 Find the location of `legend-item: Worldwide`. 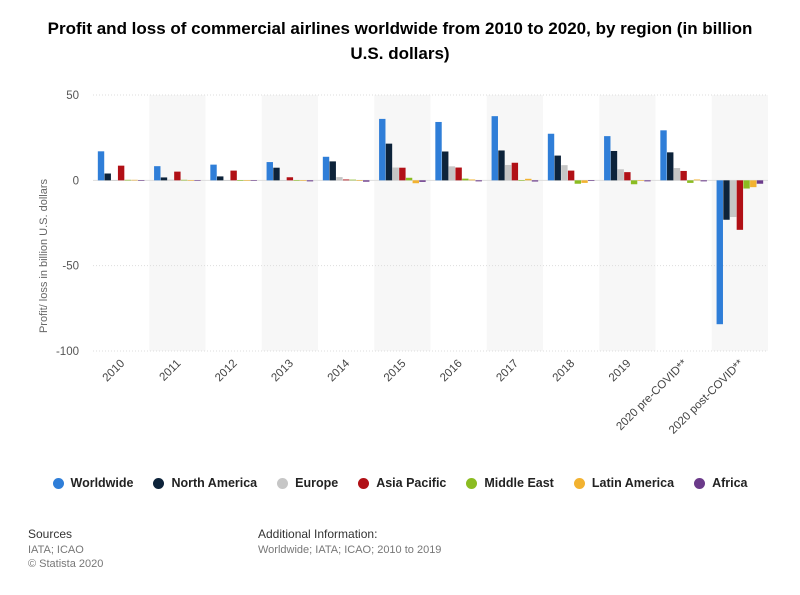

legend-item: Worldwide is located at coordinates (92, 483).